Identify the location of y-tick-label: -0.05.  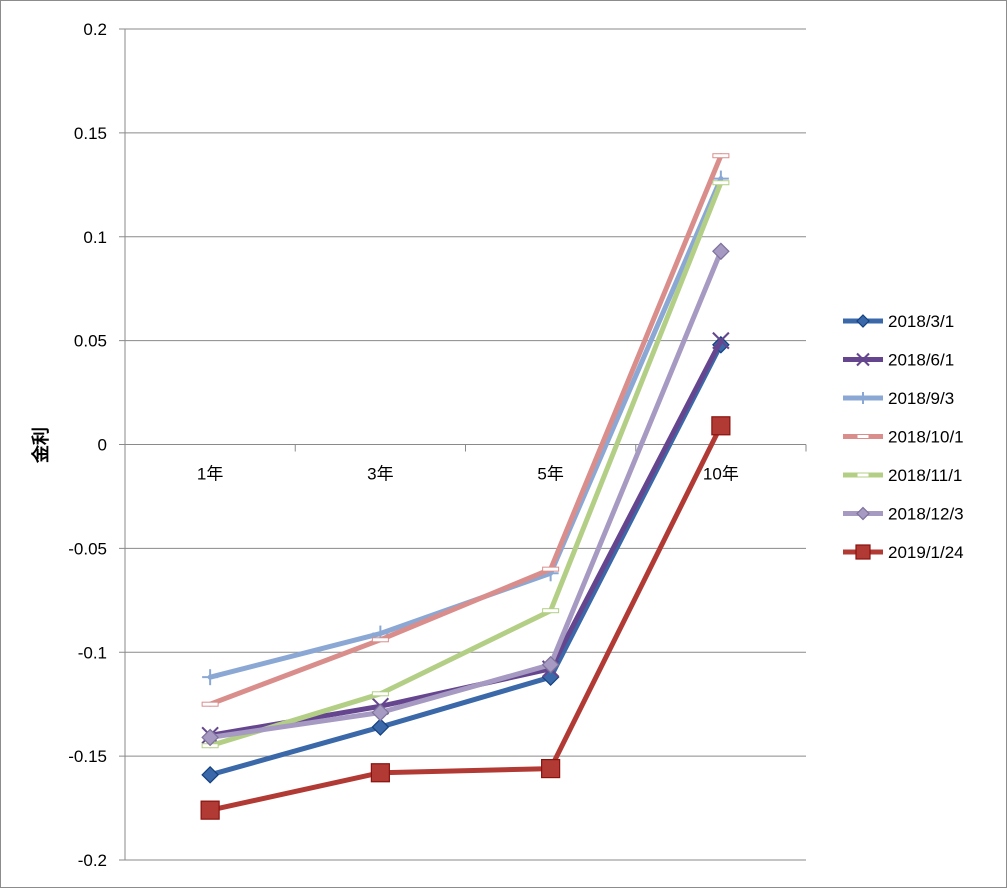
(87, 548).